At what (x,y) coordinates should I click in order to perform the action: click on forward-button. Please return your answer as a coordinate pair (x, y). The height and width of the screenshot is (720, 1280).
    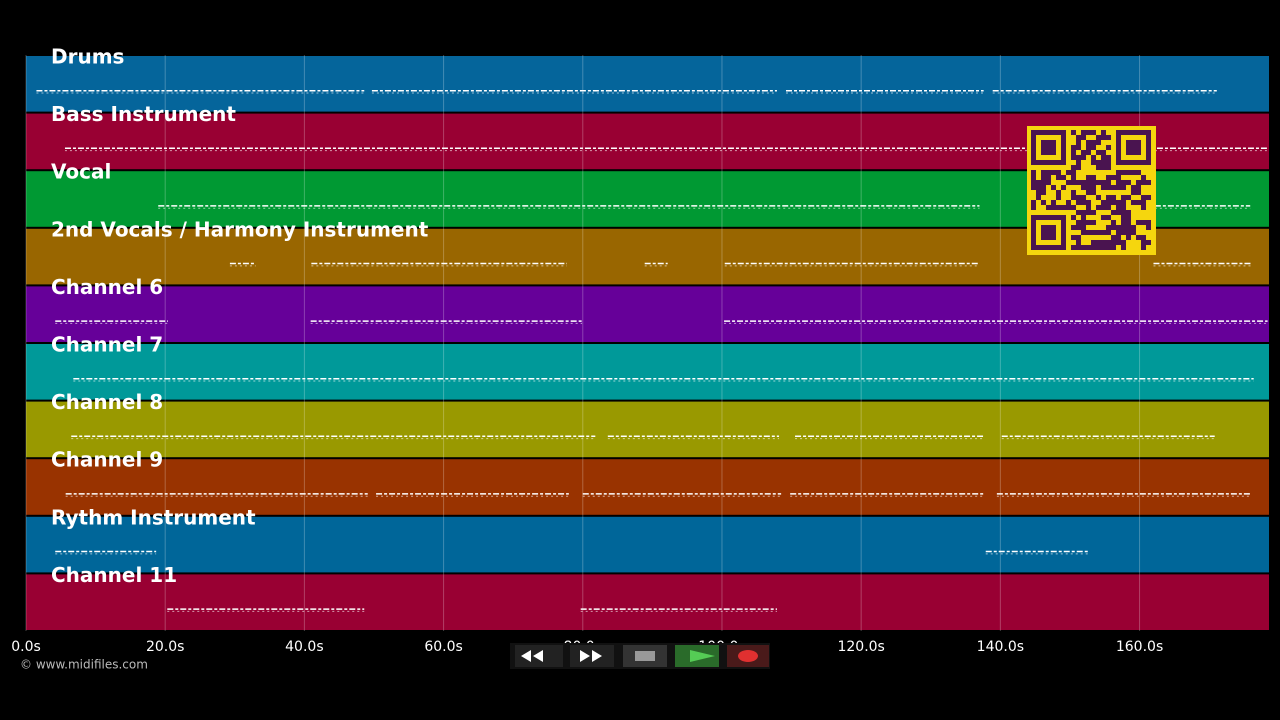
    Looking at the image, I should click on (592, 656).